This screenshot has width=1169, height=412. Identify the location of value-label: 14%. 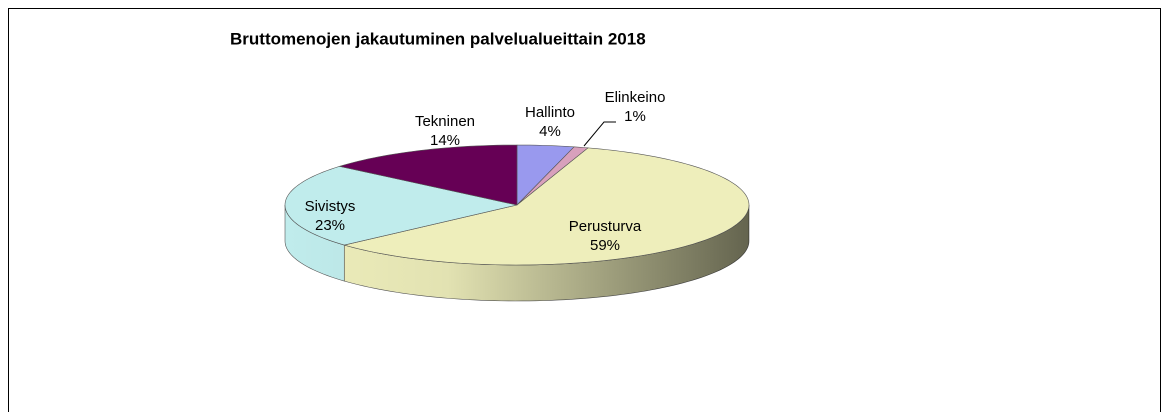
(445, 140).